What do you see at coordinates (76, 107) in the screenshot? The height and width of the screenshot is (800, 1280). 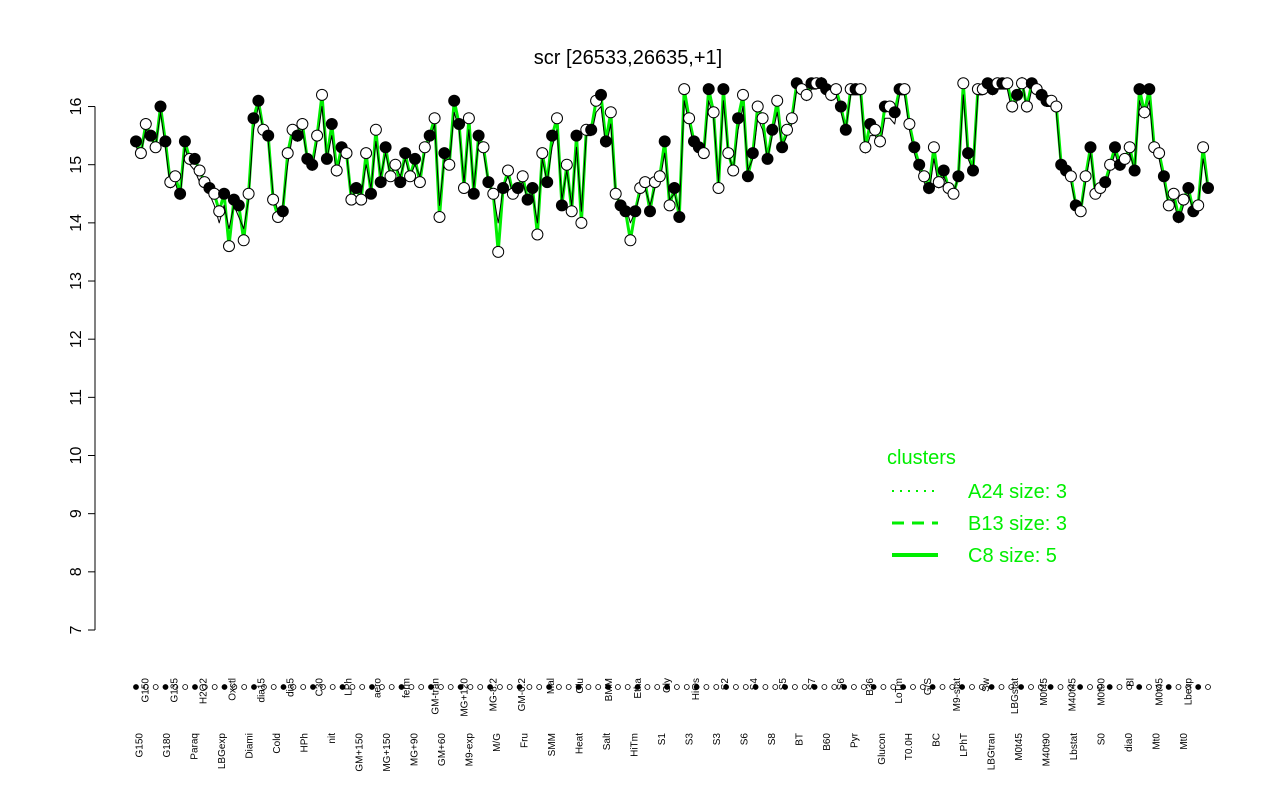 I see `y-tick-label-9: 16` at bounding box center [76, 107].